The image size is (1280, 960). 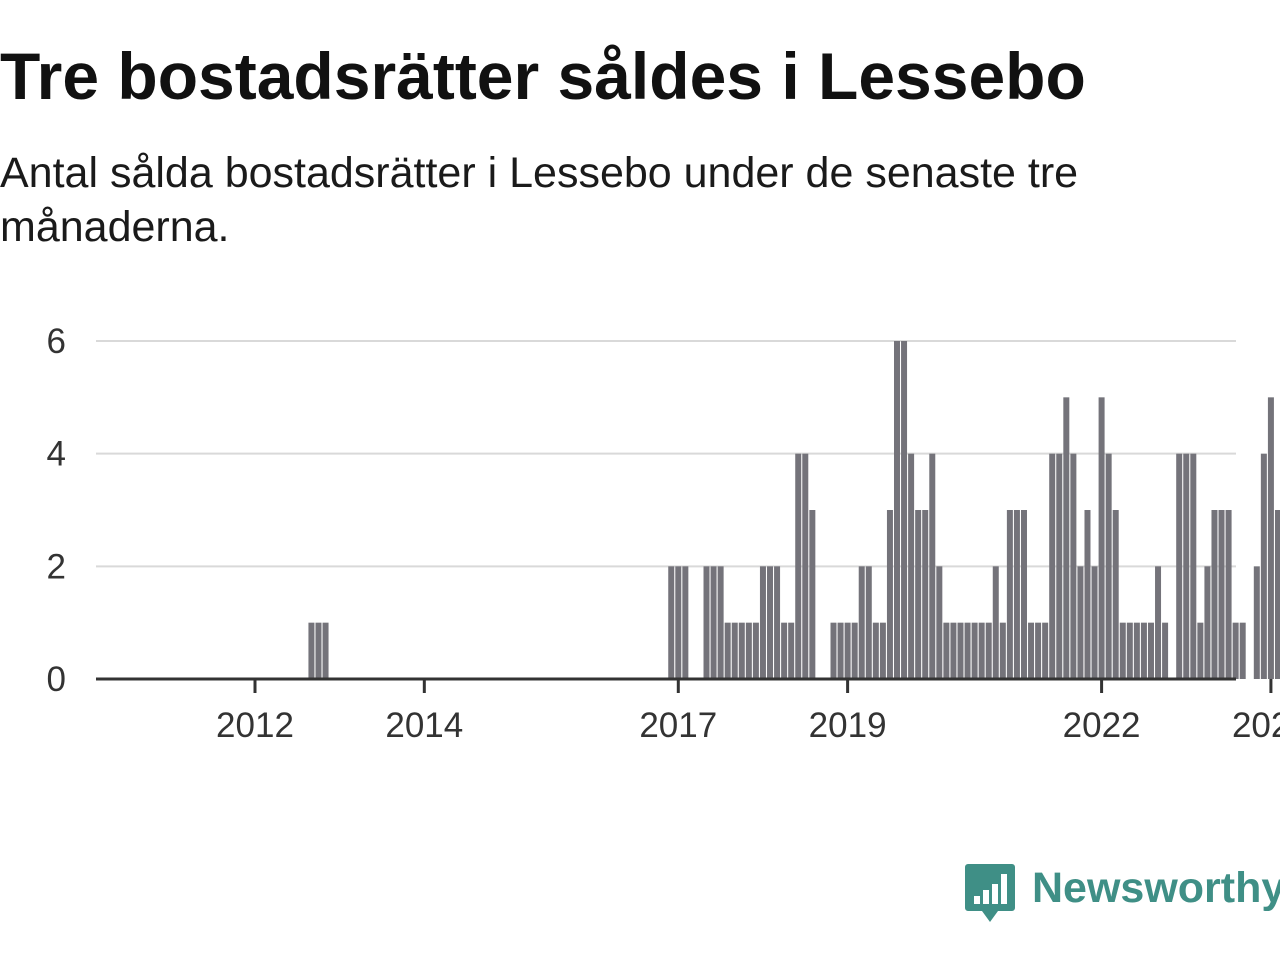 What do you see at coordinates (1156, 888) in the screenshot?
I see `brand-name: Newsworthy` at bounding box center [1156, 888].